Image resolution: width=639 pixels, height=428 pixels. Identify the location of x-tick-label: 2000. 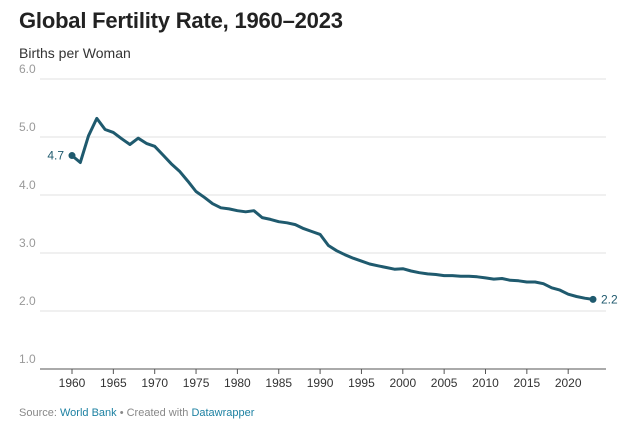
(402, 383).